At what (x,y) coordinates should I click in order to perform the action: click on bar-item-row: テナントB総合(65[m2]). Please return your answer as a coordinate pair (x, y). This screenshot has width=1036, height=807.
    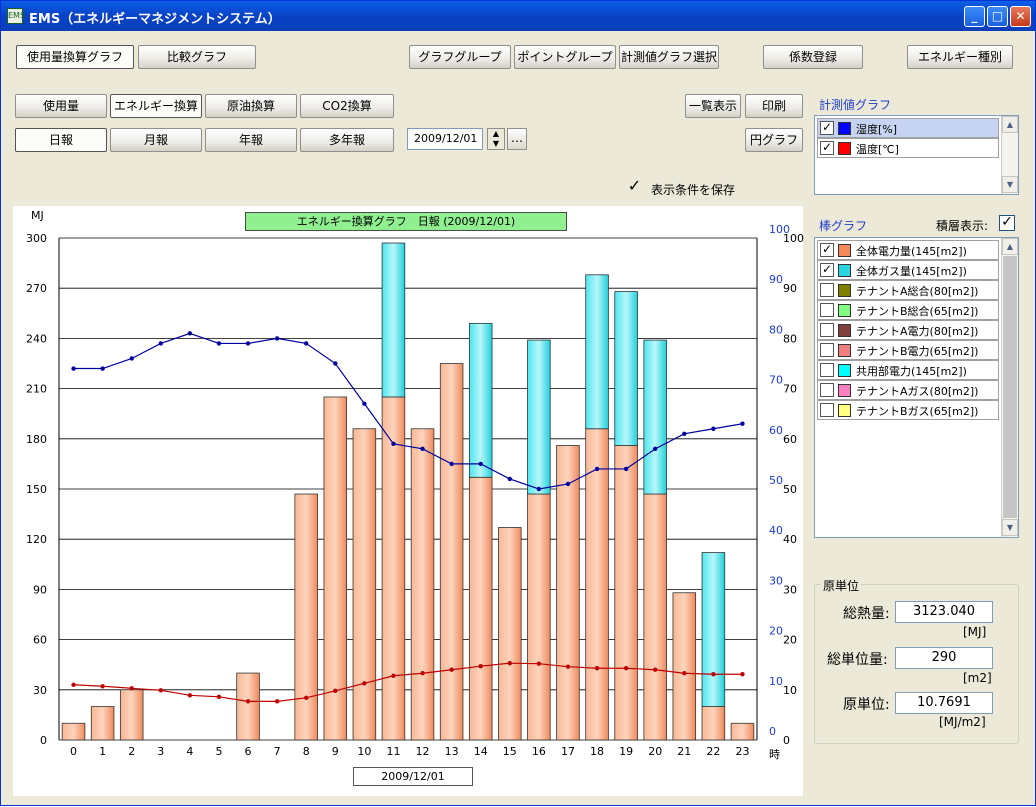
    Looking at the image, I should click on (908, 310).